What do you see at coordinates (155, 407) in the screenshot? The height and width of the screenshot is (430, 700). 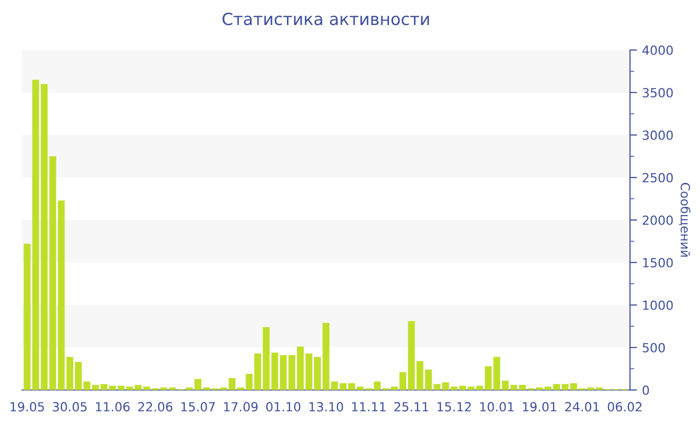 I see `x-tick-label: 22.06` at bounding box center [155, 407].